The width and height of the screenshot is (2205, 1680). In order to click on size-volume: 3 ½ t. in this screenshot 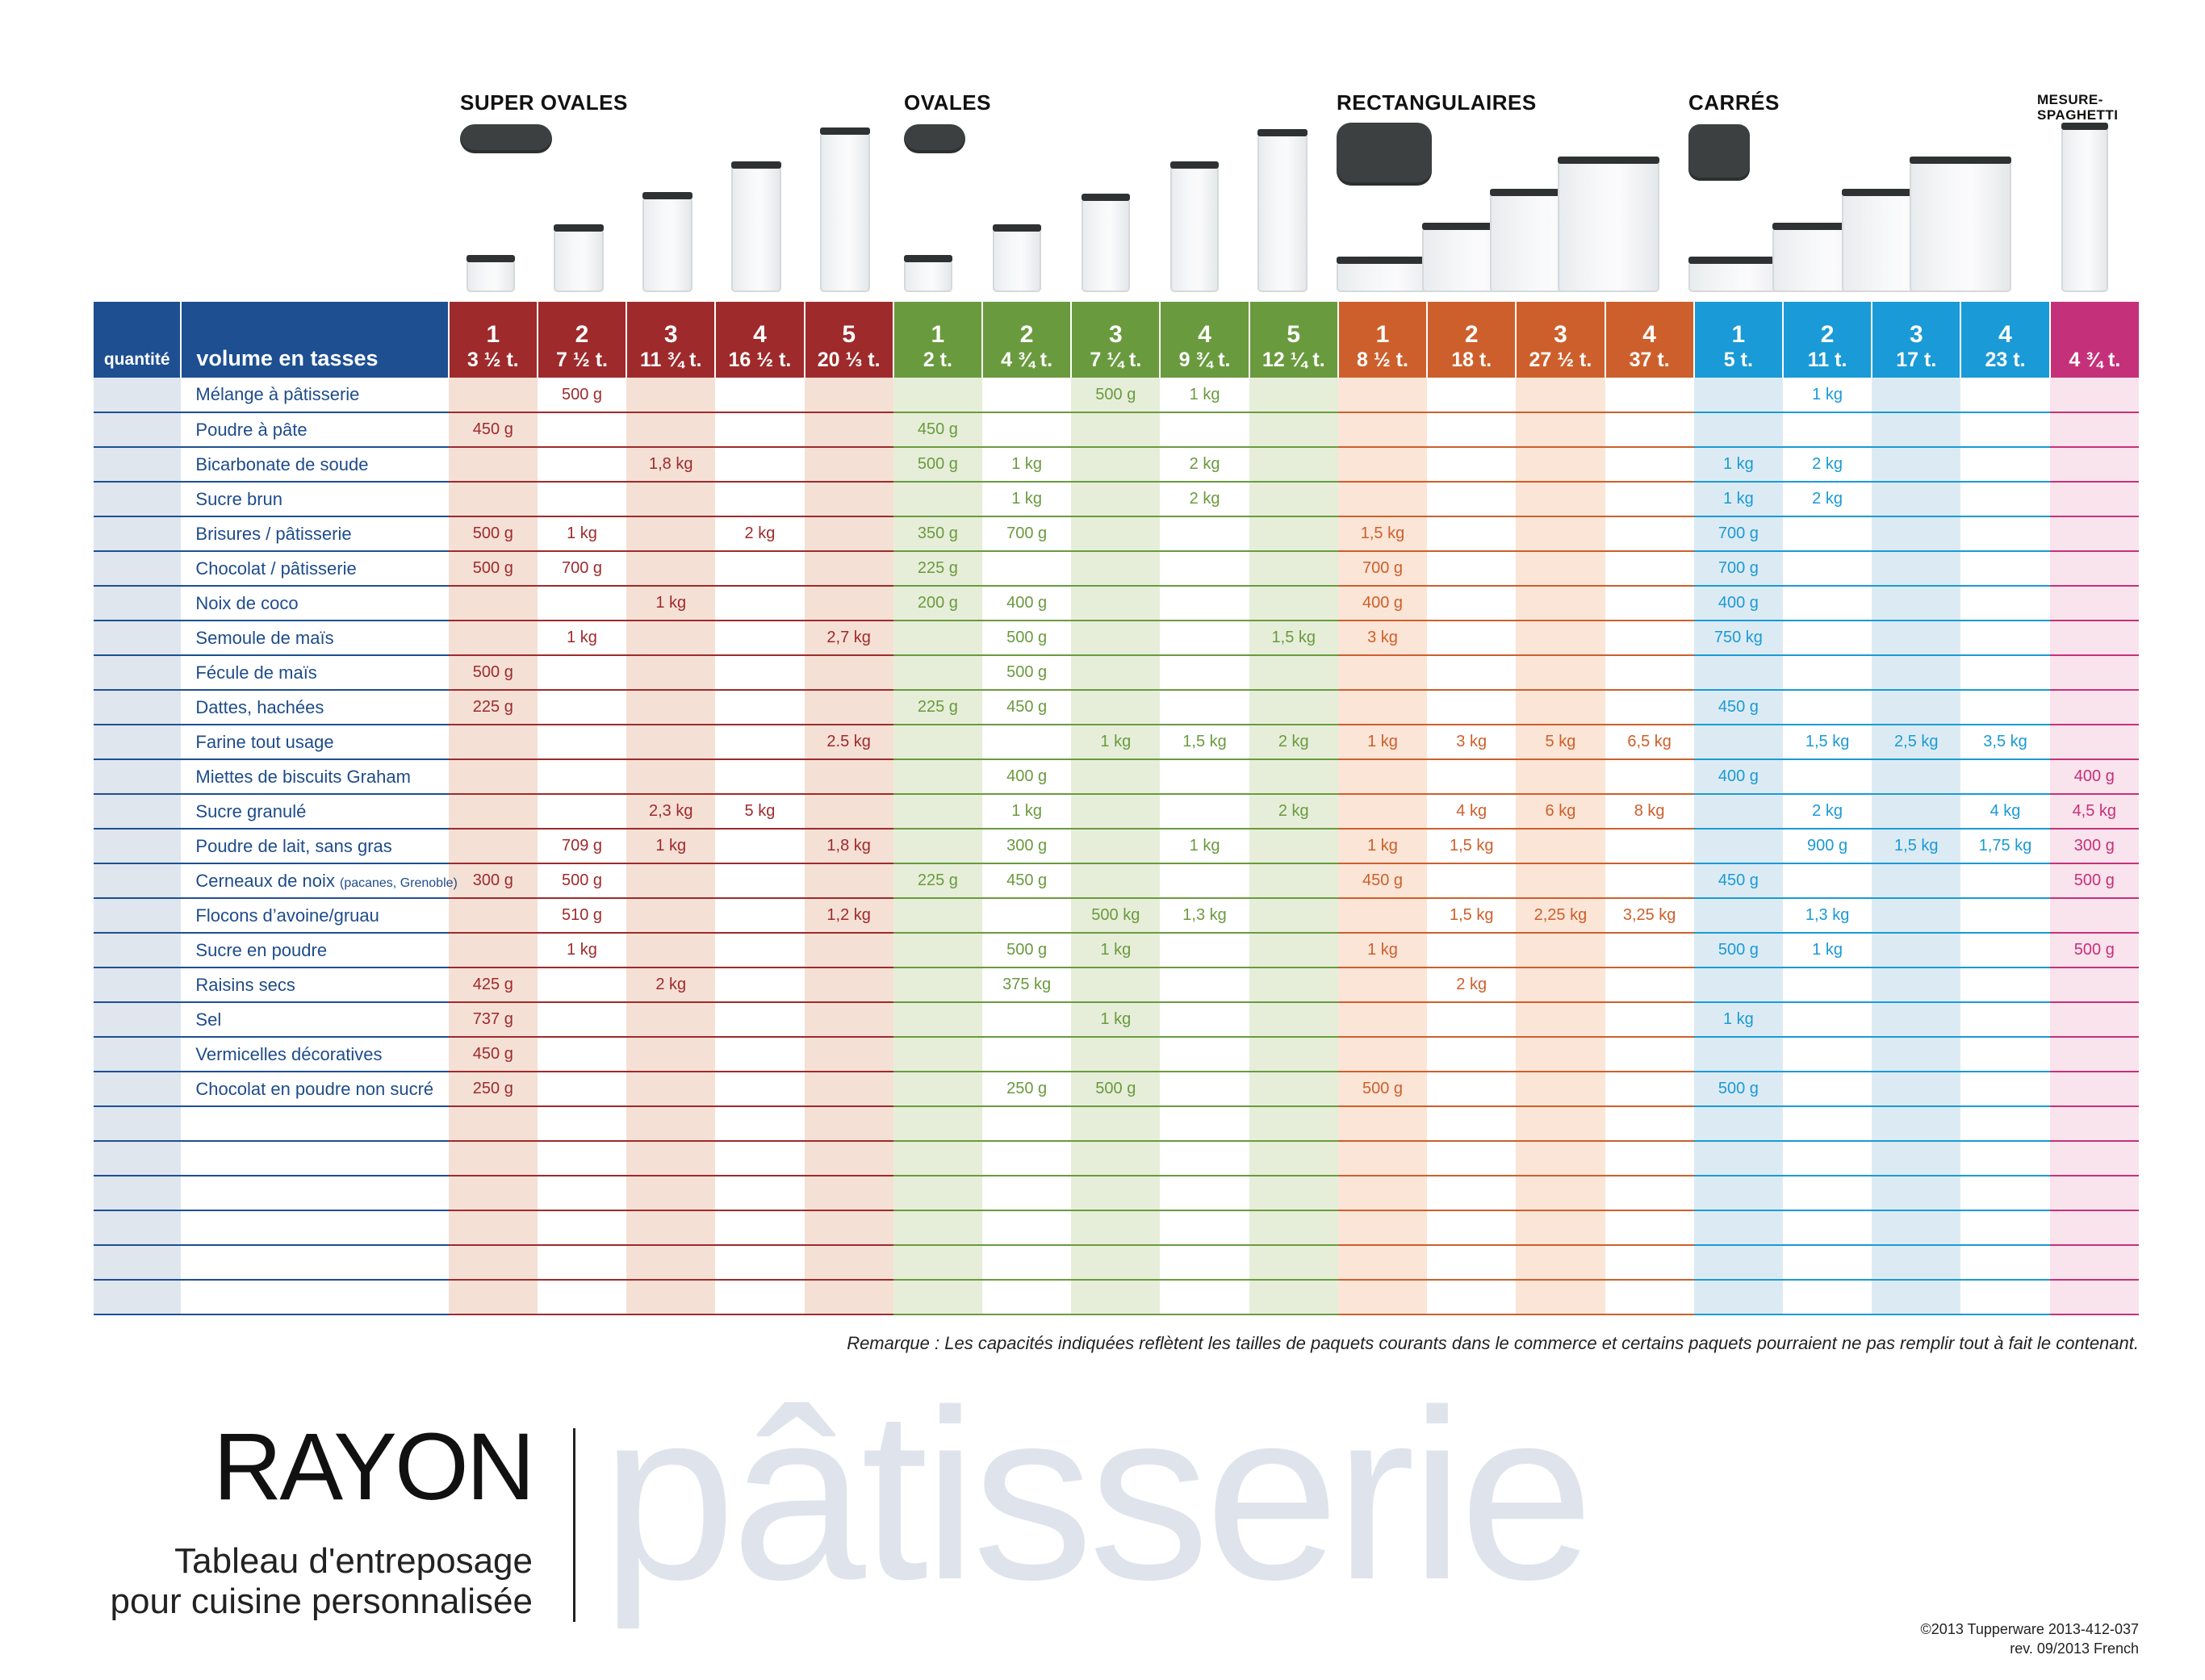, I will do `click(493, 360)`.